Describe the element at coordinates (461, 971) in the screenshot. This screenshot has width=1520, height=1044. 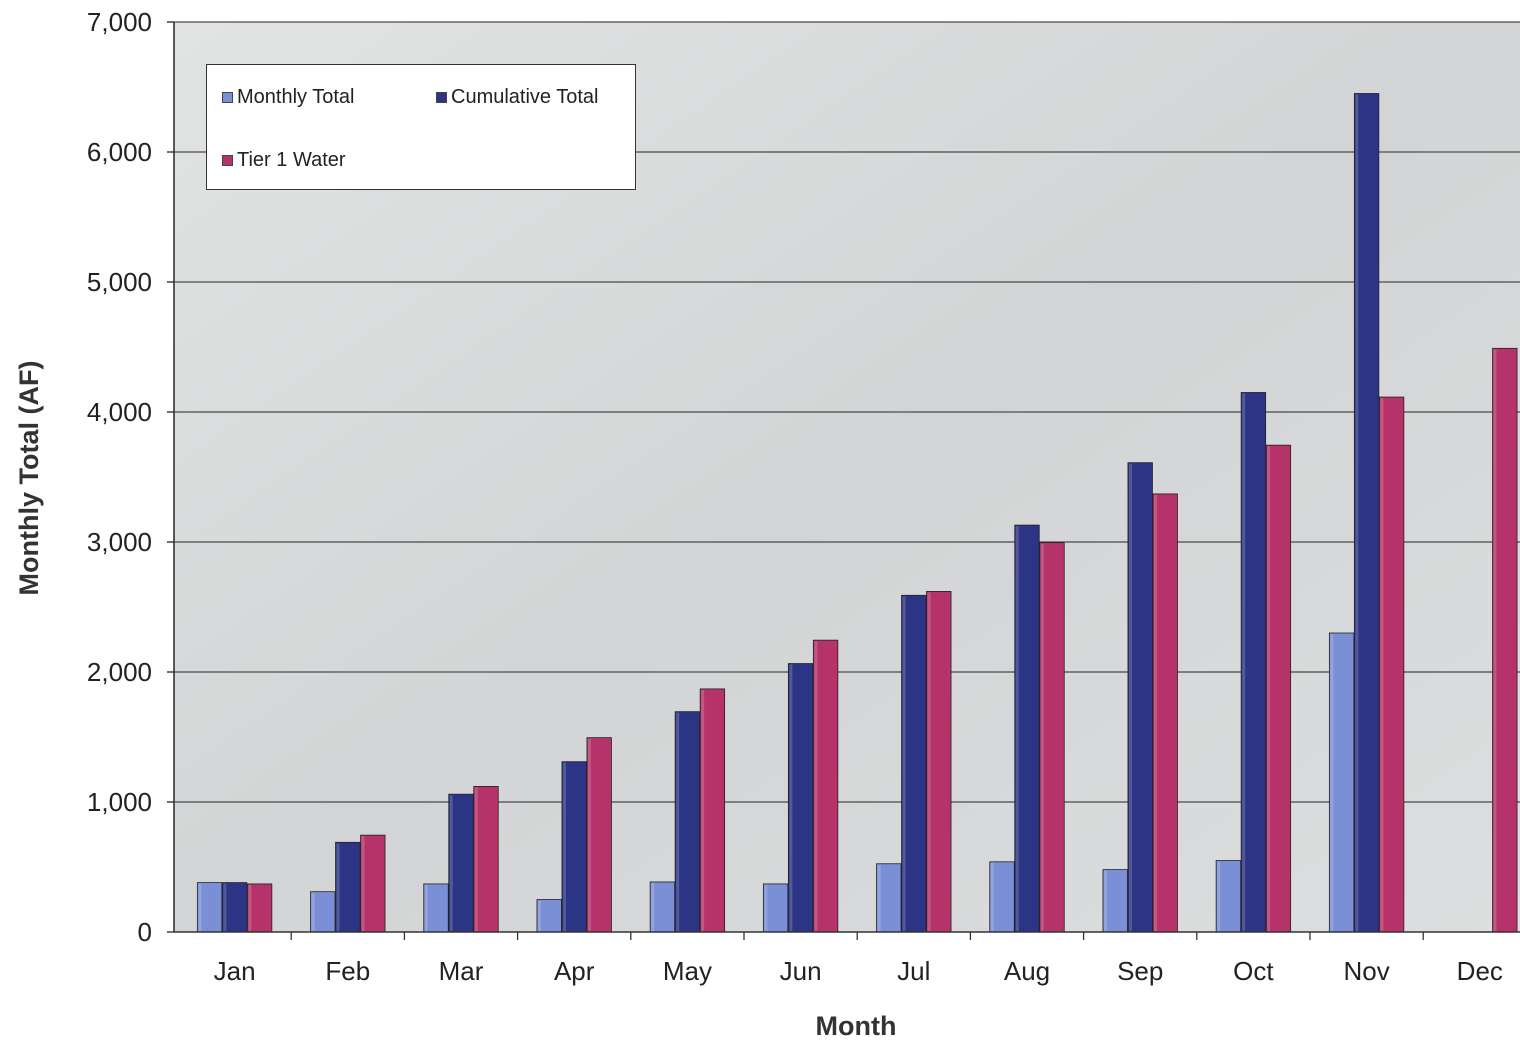
I see `x-tick-label: Mar` at that location.